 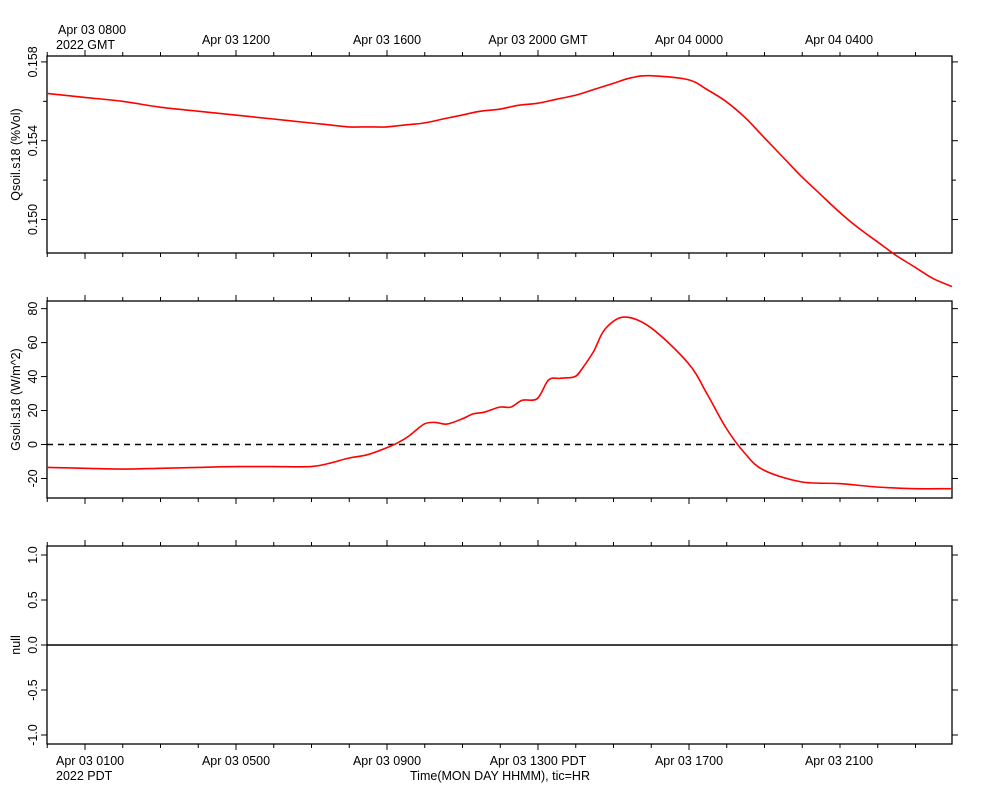 What do you see at coordinates (16, 399) in the screenshot?
I see `y-axis-title: Gsoil.s18 (W/m^2)` at bounding box center [16, 399].